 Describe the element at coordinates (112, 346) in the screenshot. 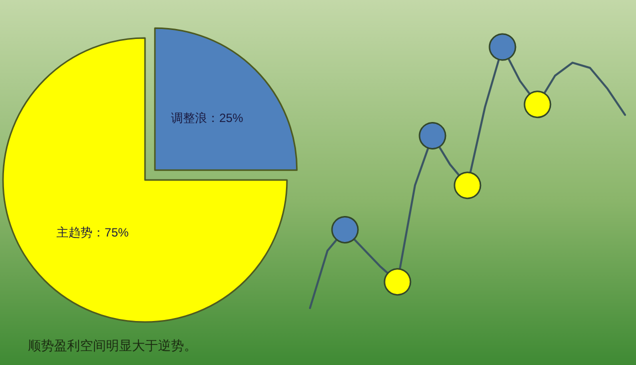

I see `text: 顺势盈利空间明显大于逆势。` at that location.